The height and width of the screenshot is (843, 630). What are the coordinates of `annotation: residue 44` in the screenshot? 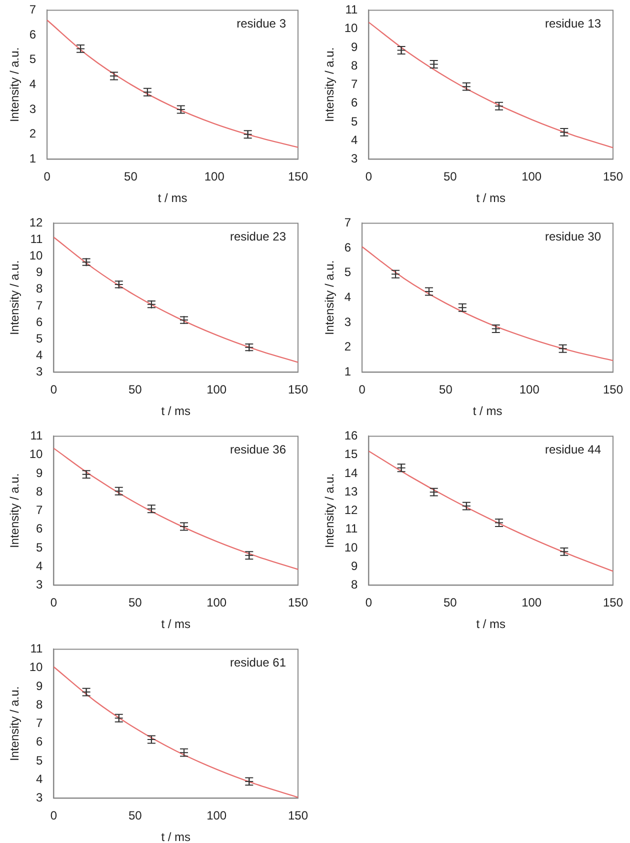 It's located at (573, 449).